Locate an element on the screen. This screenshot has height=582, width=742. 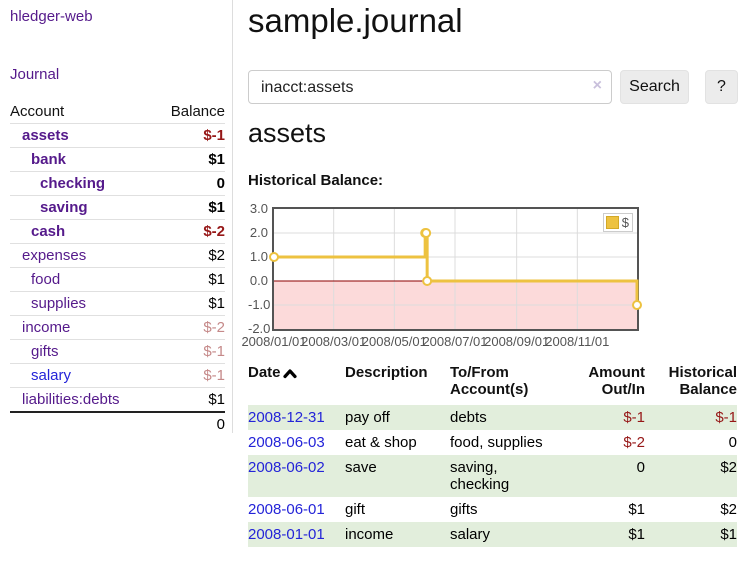
transaction-amount: $1 is located at coordinates (636, 509).